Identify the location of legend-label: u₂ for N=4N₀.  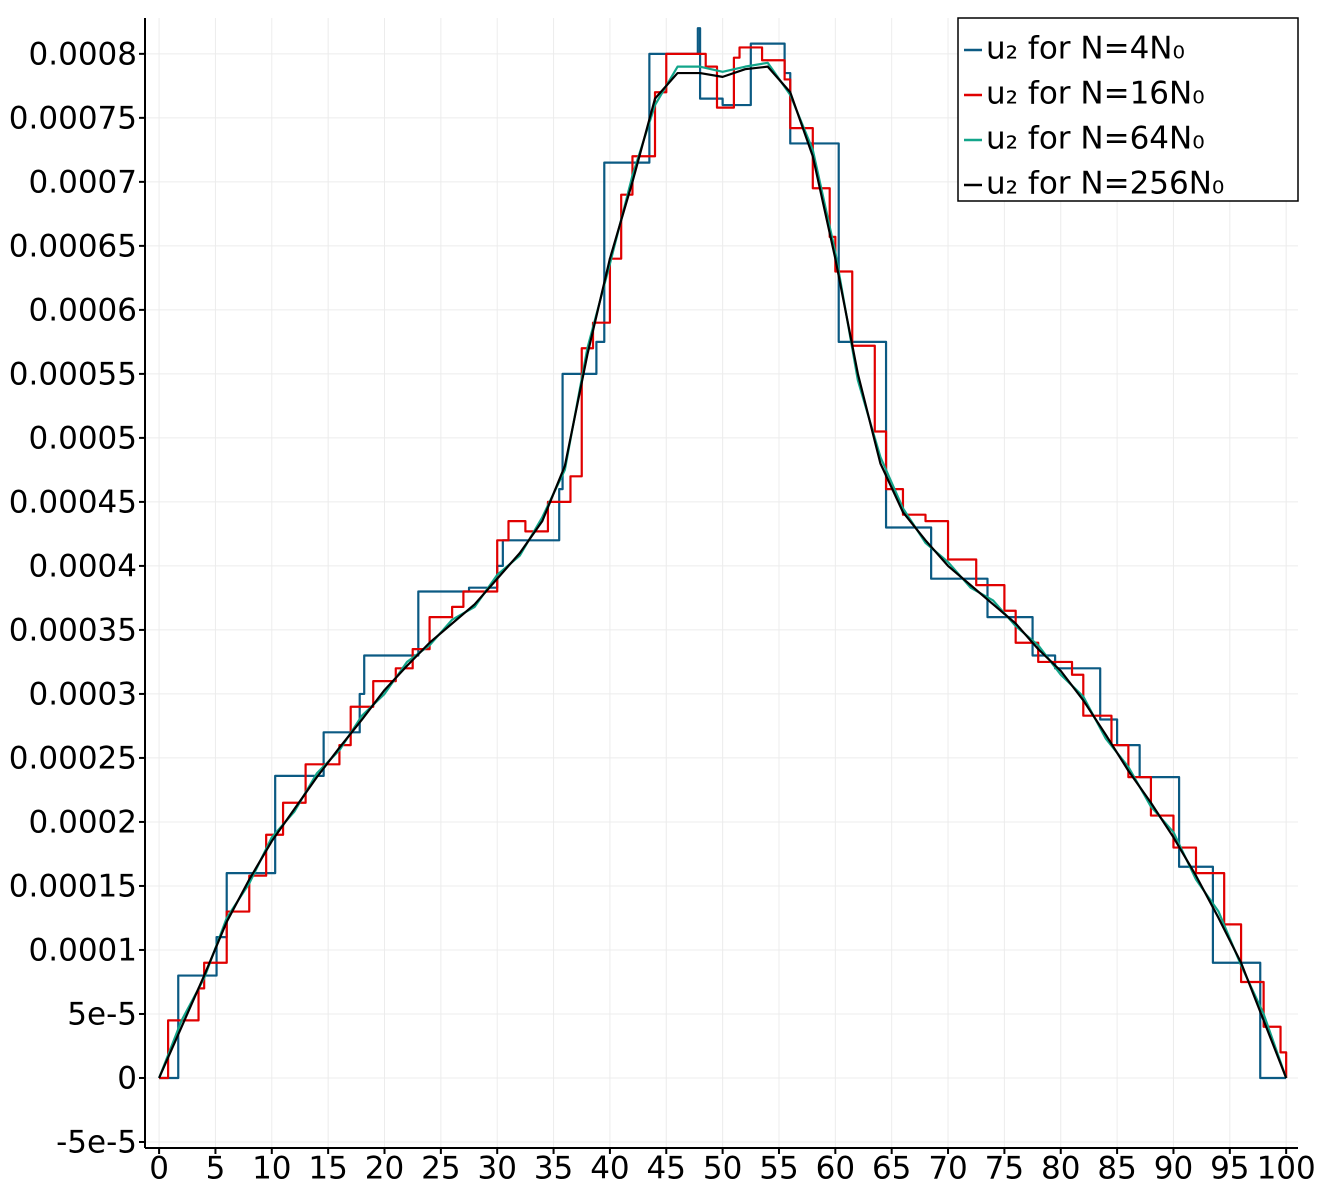
(1085, 49).